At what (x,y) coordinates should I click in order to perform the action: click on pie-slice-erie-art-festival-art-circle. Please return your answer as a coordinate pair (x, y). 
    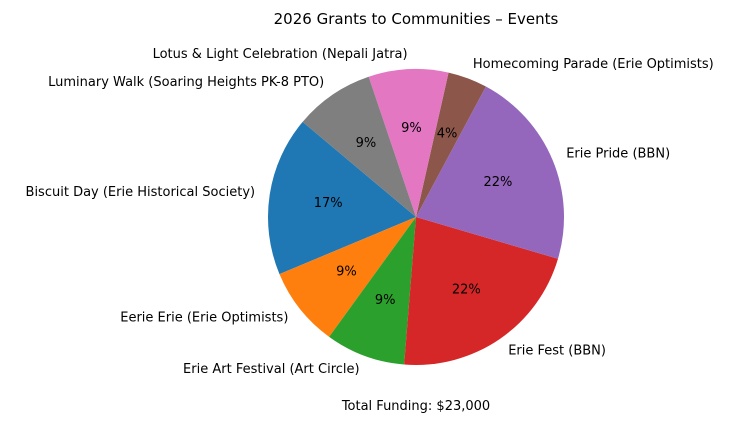
    Looking at the image, I should click on (372, 291).